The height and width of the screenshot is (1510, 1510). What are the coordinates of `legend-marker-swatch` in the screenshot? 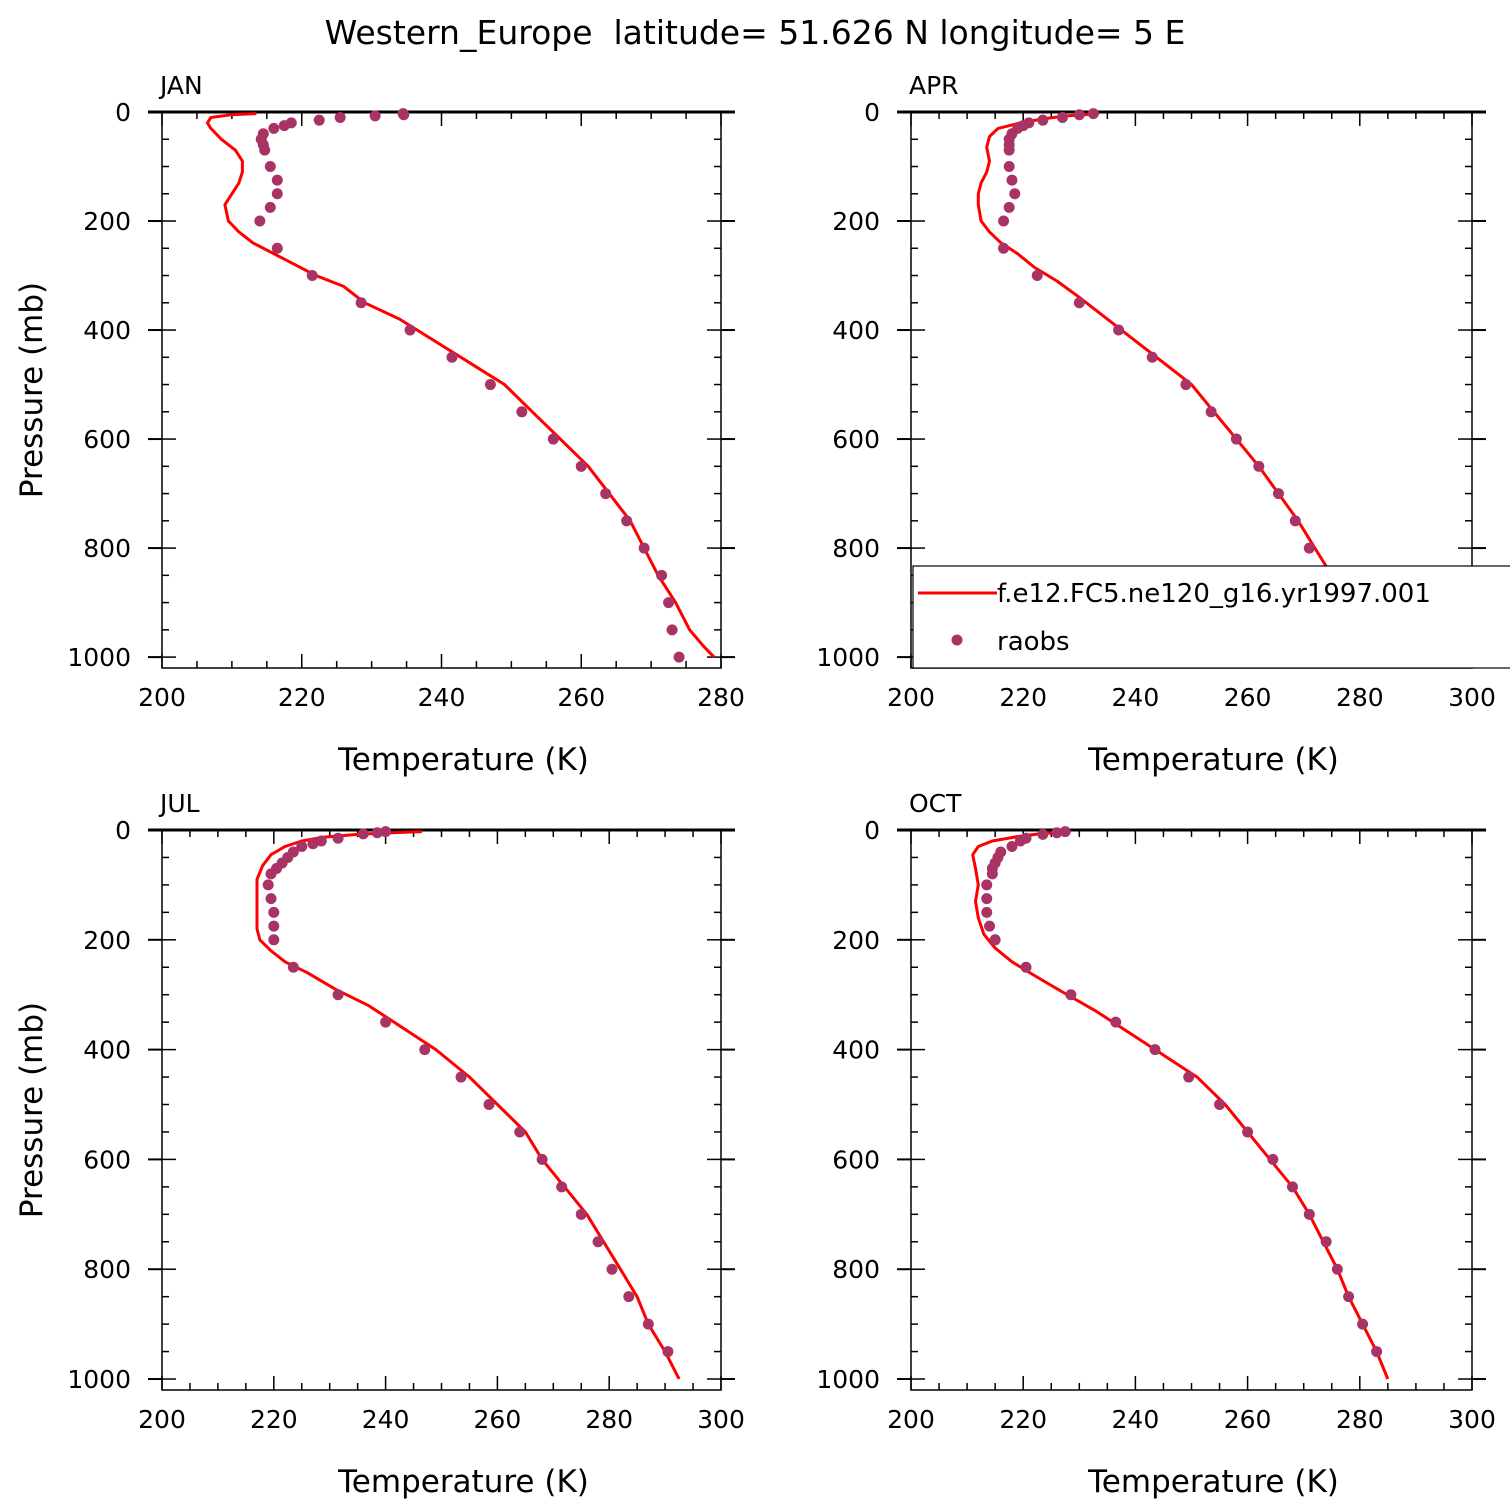 It's located at (957, 640).